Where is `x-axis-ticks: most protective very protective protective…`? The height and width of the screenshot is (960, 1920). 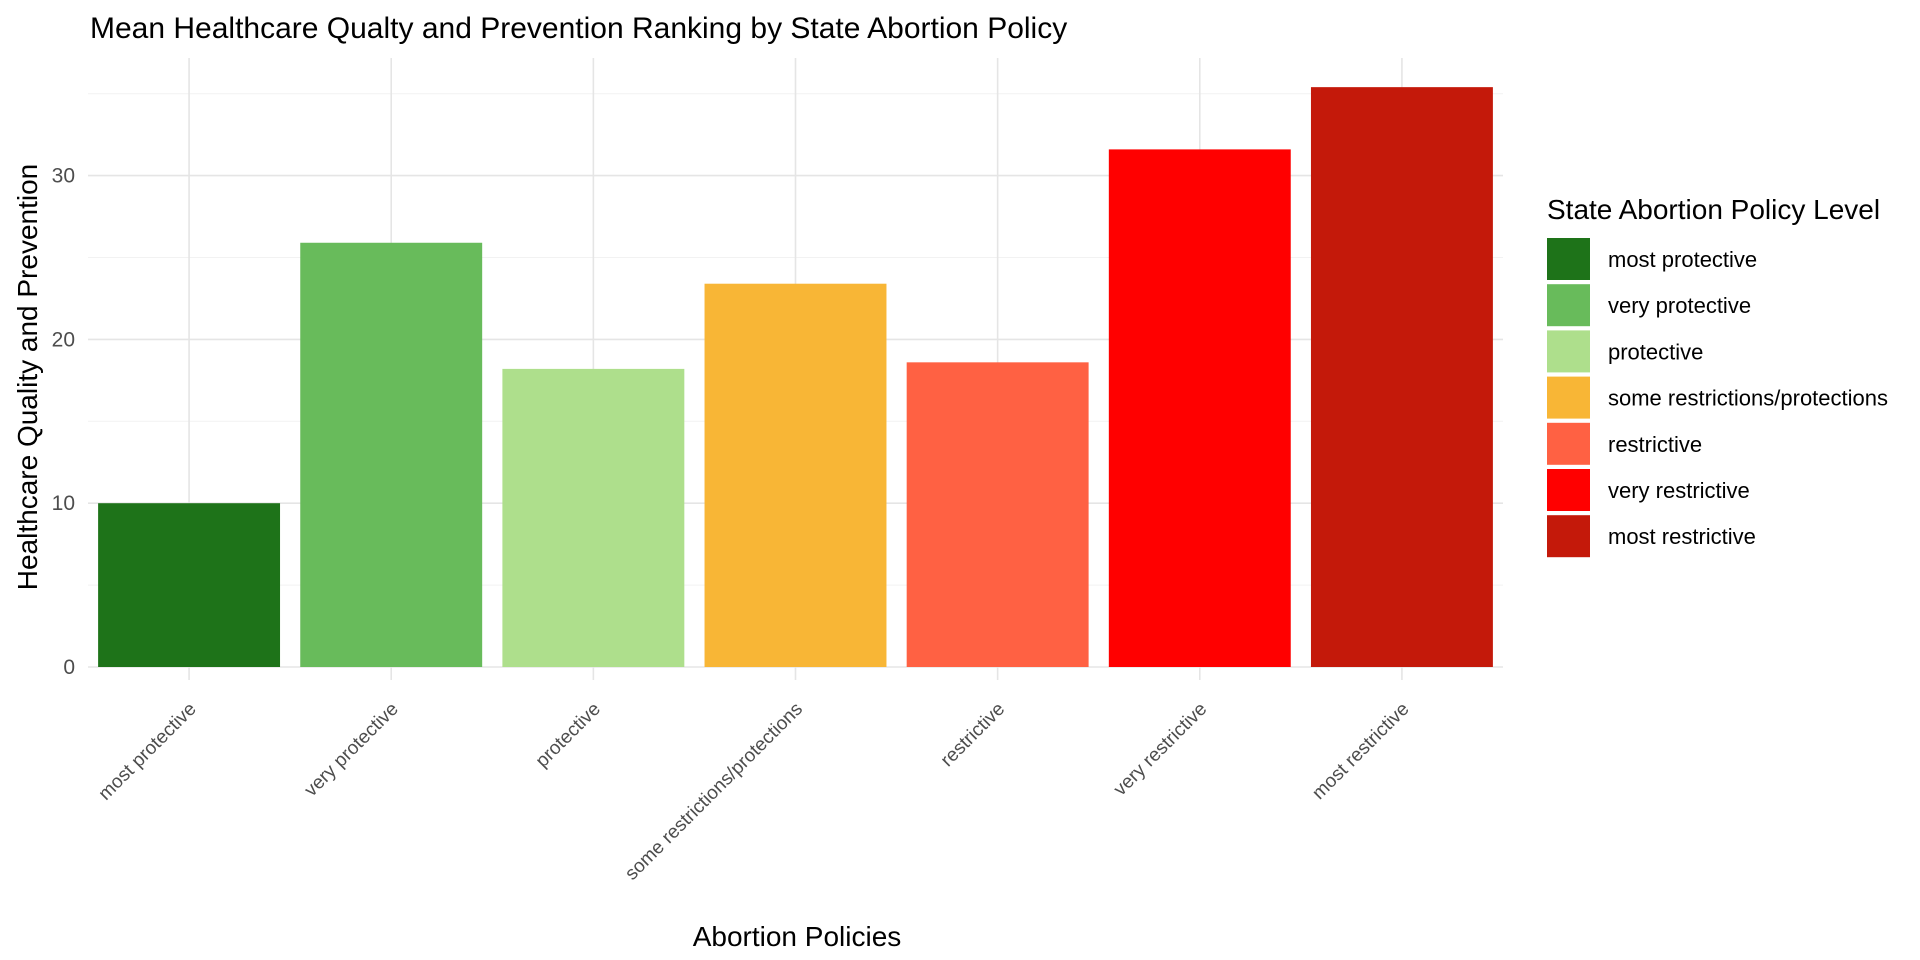 x-axis-ticks: most protective very protective protective… is located at coordinates (754, 792).